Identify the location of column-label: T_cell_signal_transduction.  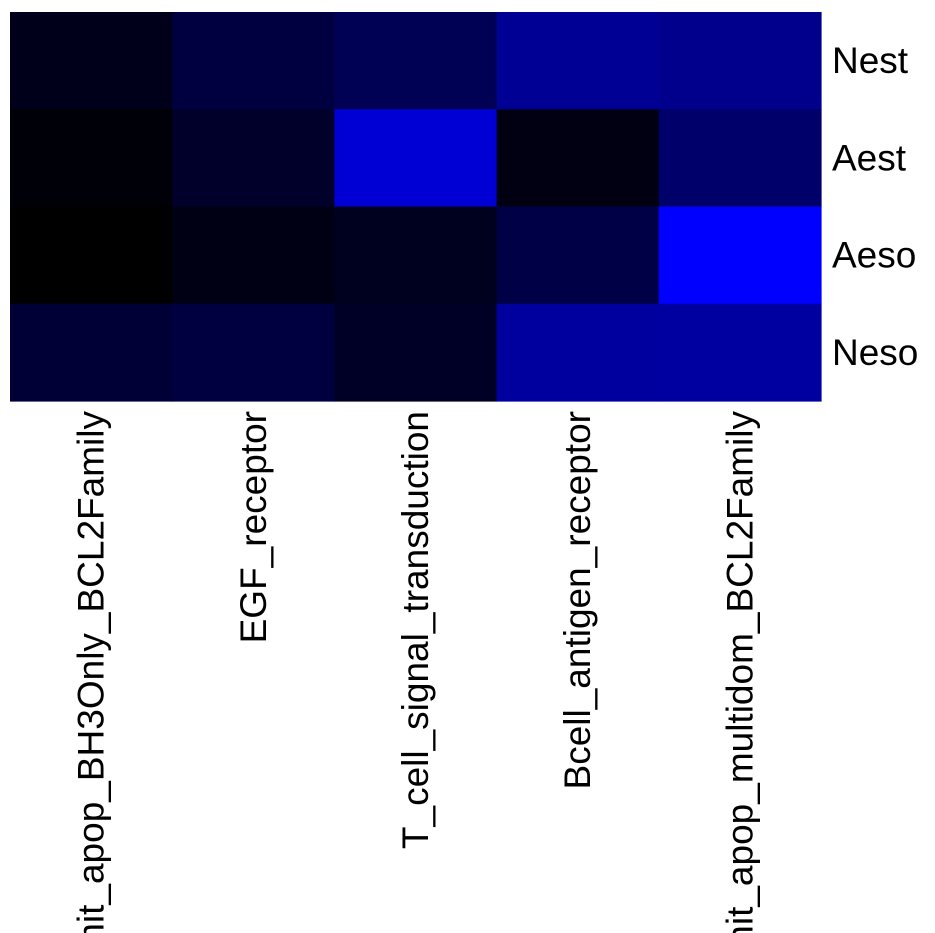
(415, 630).